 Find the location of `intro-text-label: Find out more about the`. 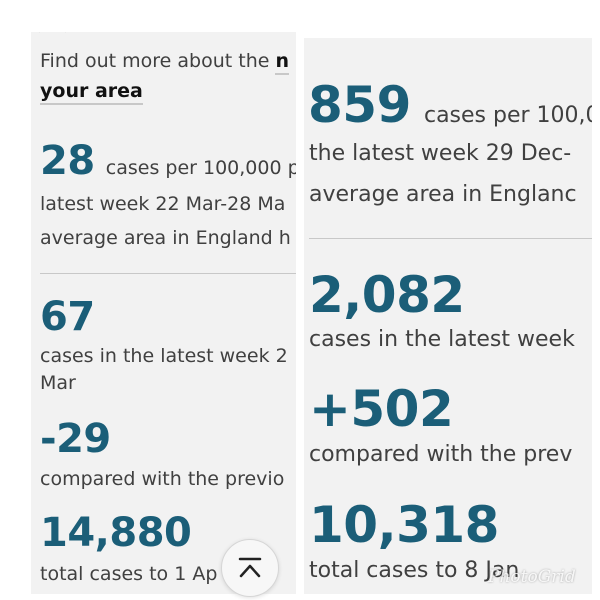

intro-text-label: Find out more about the is located at coordinates (155, 61).